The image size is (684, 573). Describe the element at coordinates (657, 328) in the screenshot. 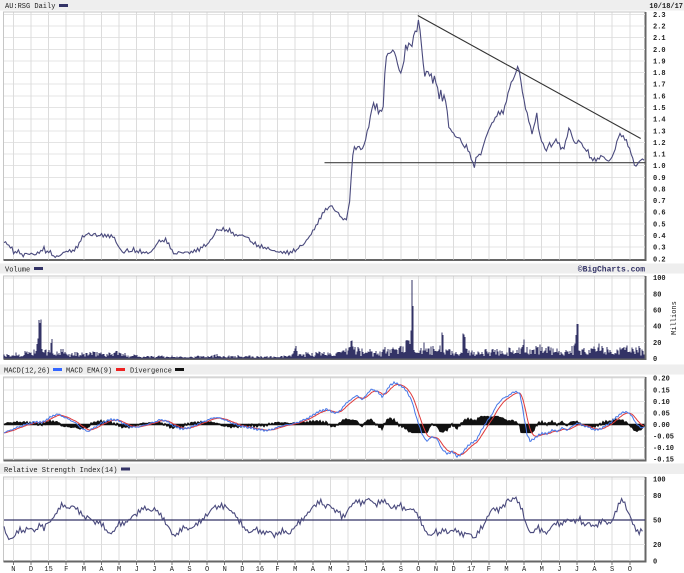

I see `svg-text: 40` at that location.